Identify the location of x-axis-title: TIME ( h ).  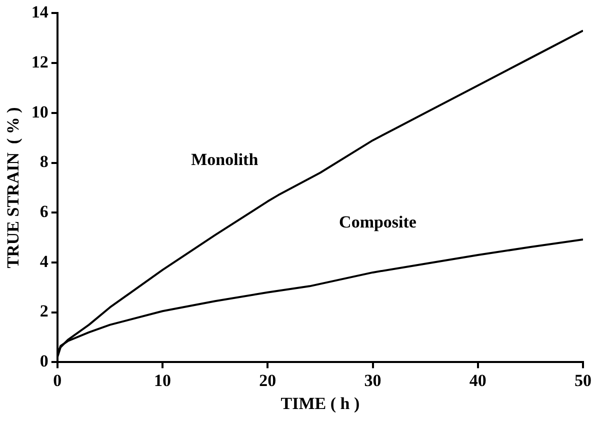
(320, 404).